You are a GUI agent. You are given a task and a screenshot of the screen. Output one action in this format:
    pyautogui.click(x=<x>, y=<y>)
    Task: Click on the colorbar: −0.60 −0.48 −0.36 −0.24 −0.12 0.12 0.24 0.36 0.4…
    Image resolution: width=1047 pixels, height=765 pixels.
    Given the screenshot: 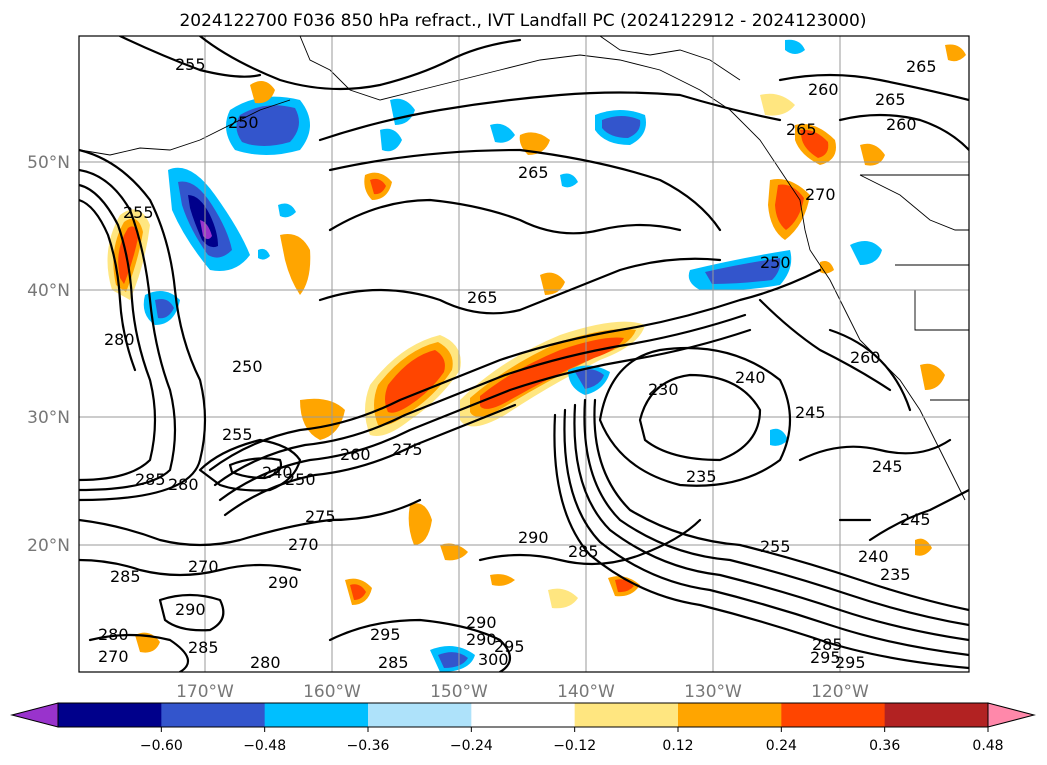 What is the action you would take?
    pyautogui.click(x=523, y=728)
    